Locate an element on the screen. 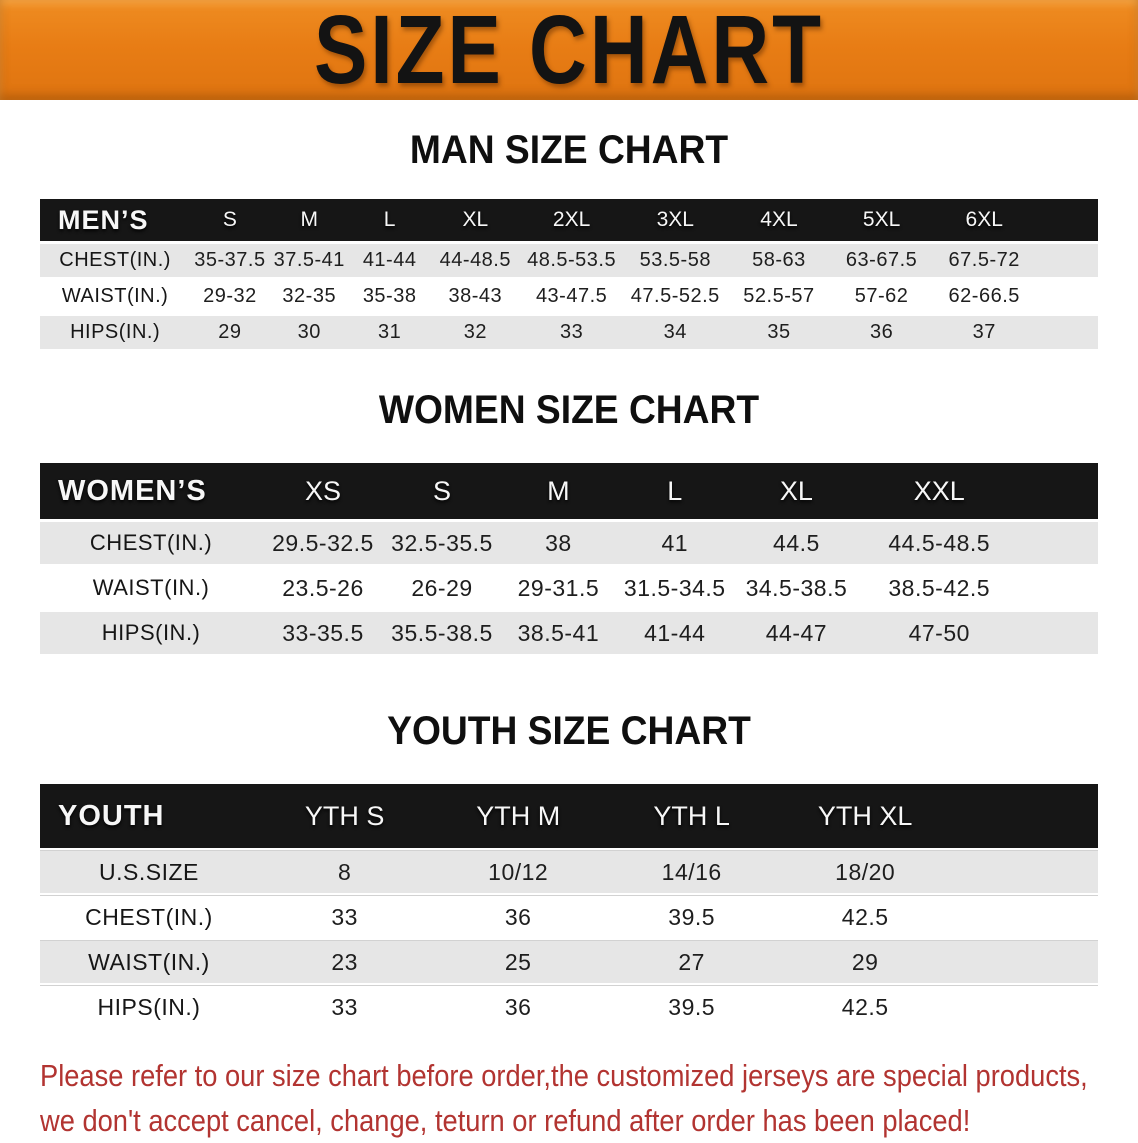  size-value: 30 is located at coordinates (309, 332).